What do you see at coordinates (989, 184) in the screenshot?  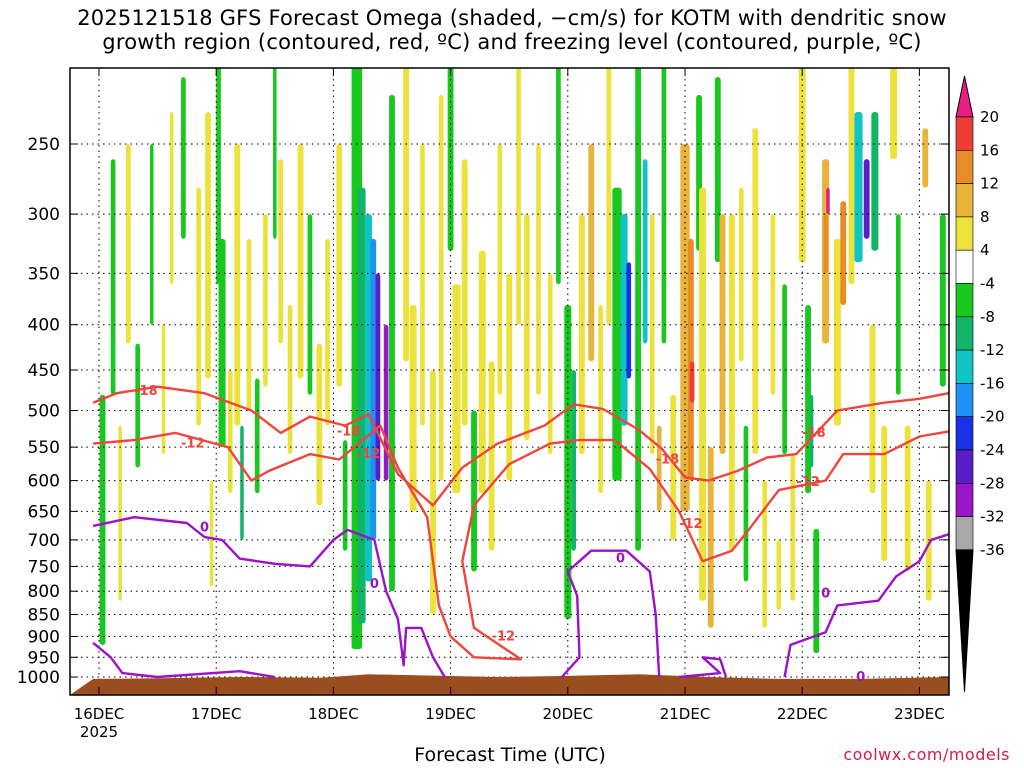 I see `colorbar-label-2: 12` at bounding box center [989, 184].